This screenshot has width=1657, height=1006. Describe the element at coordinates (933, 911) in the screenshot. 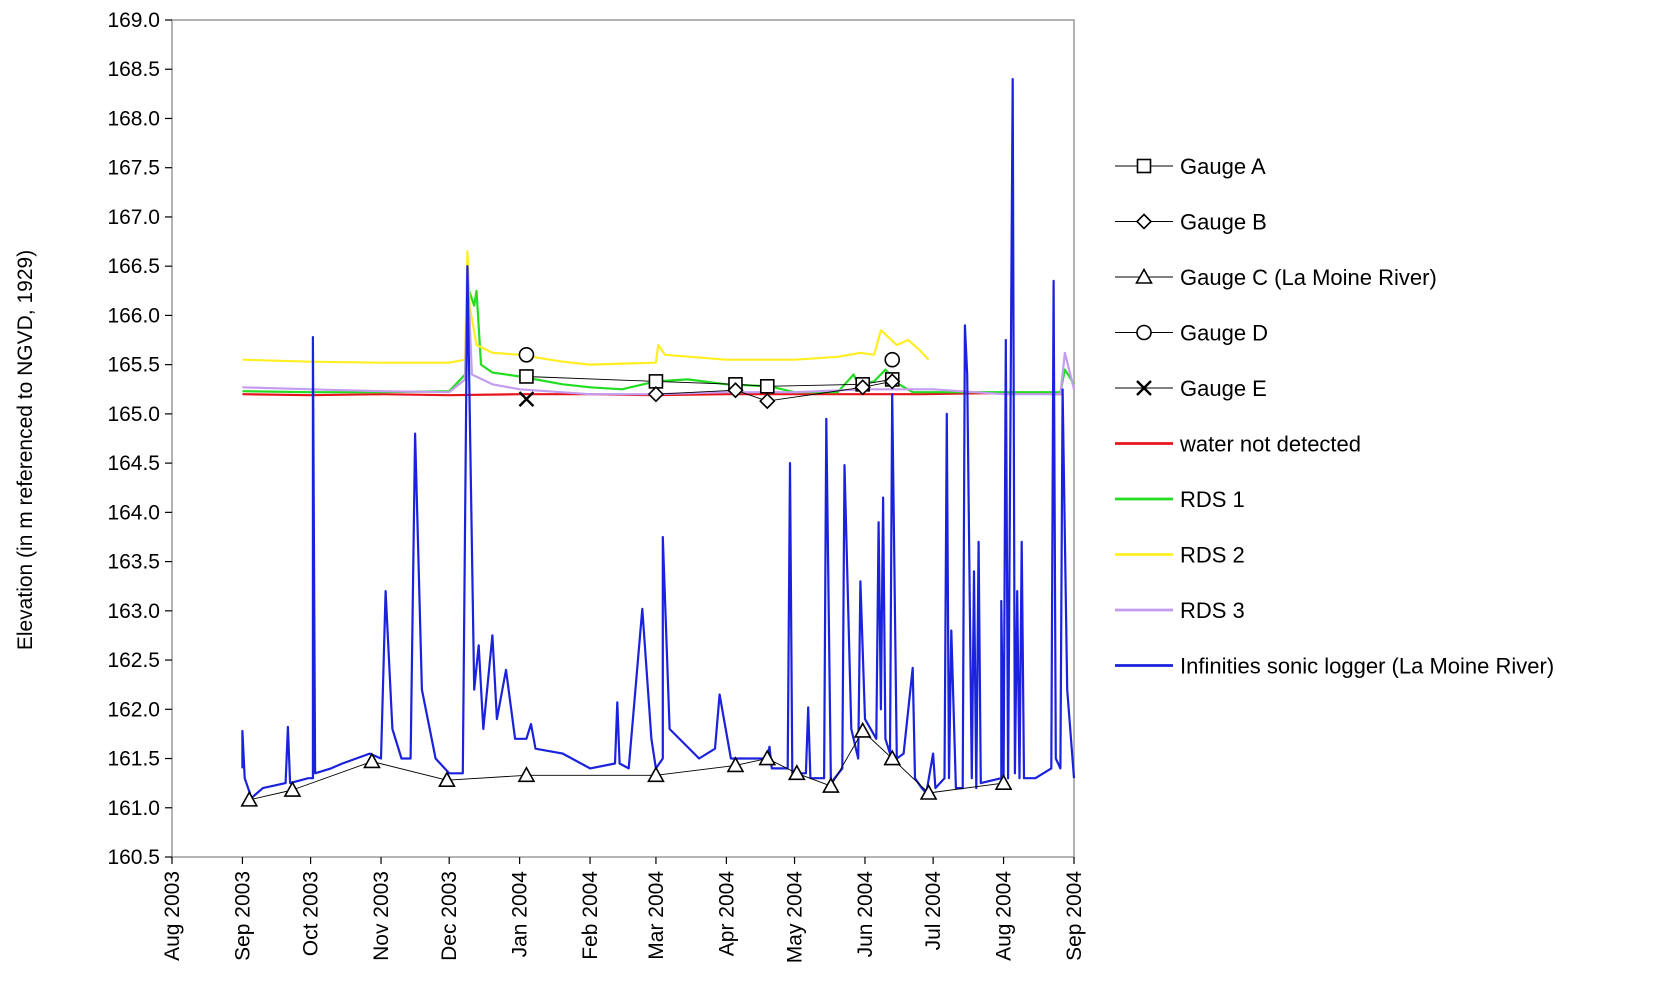

I see `x-tick-label: Jul 2004` at that location.